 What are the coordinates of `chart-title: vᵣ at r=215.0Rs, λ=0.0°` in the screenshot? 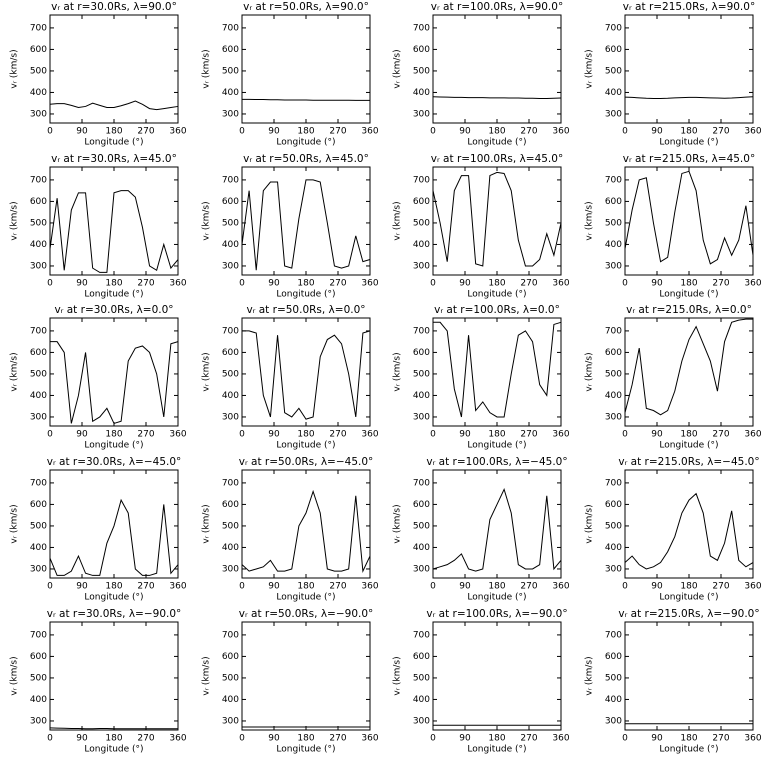 It's located at (689, 310).